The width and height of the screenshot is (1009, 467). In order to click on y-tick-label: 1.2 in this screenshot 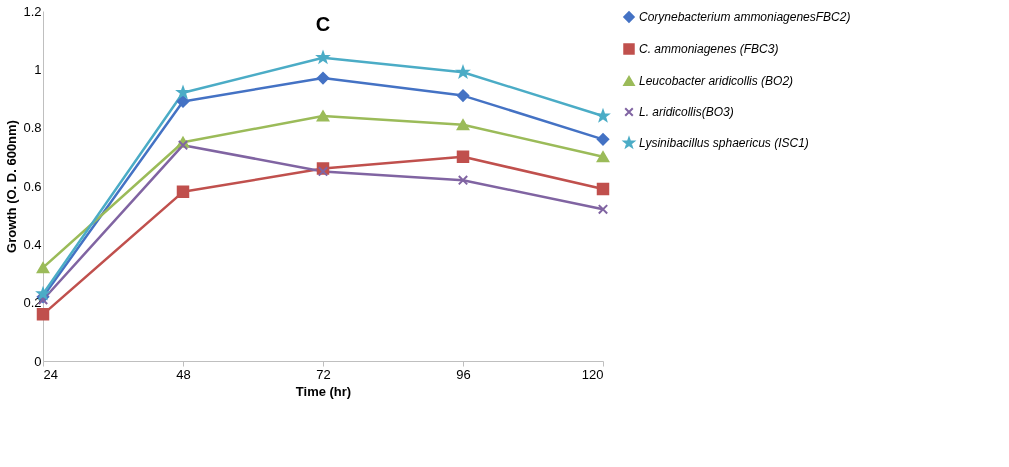, I will do `click(32, 11)`.